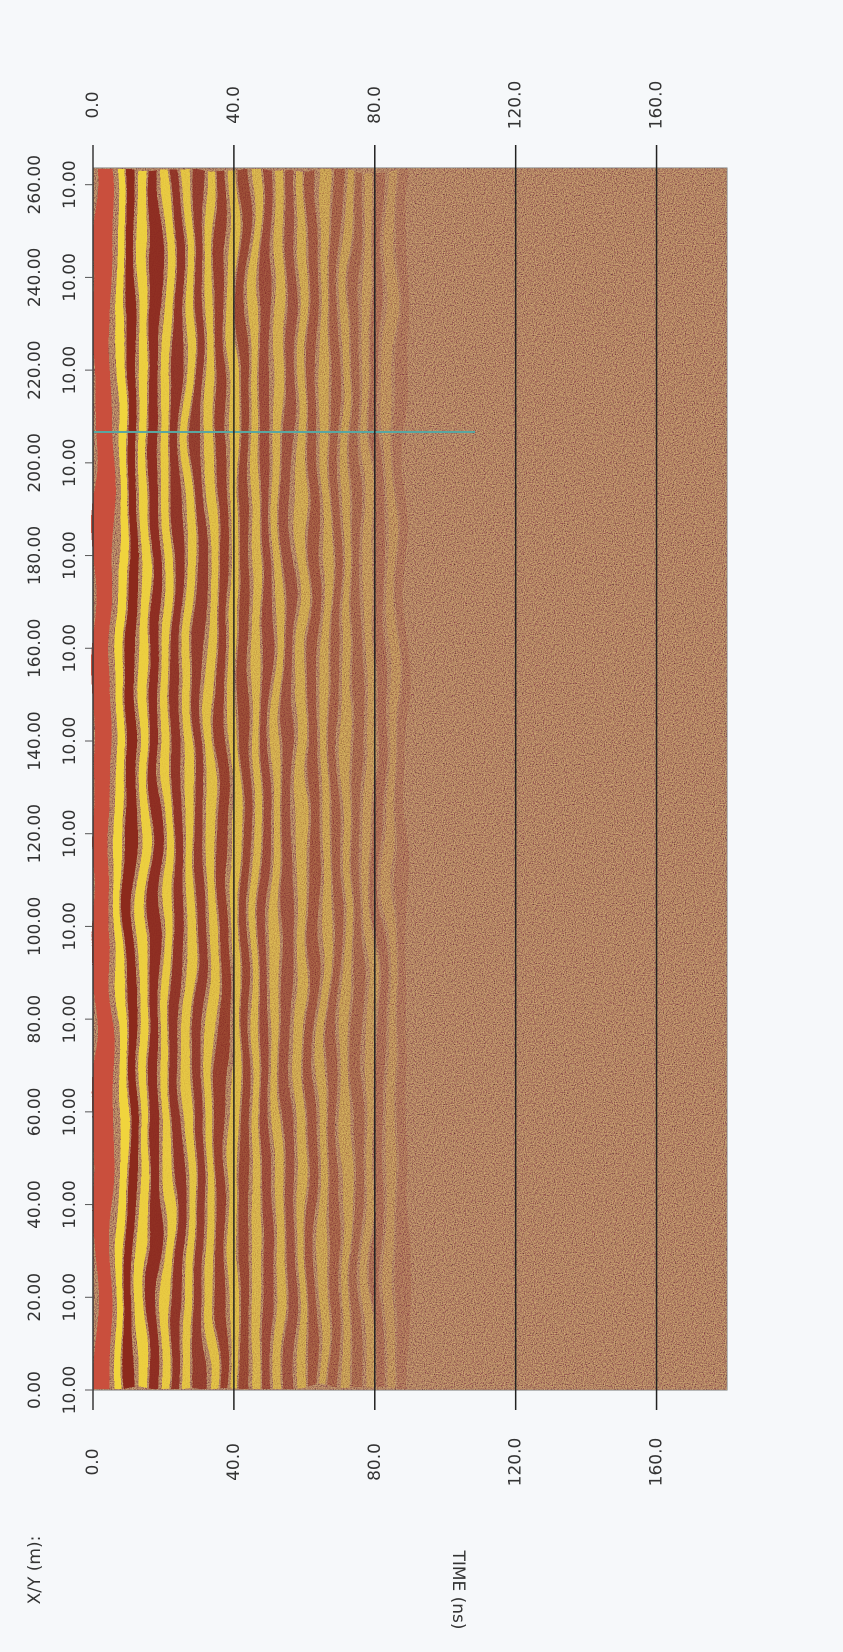  What do you see at coordinates (657, 1462) in the screenshot?
I see `x-tick-label-bottom: 160.0` at bounding box center [657, 1462].